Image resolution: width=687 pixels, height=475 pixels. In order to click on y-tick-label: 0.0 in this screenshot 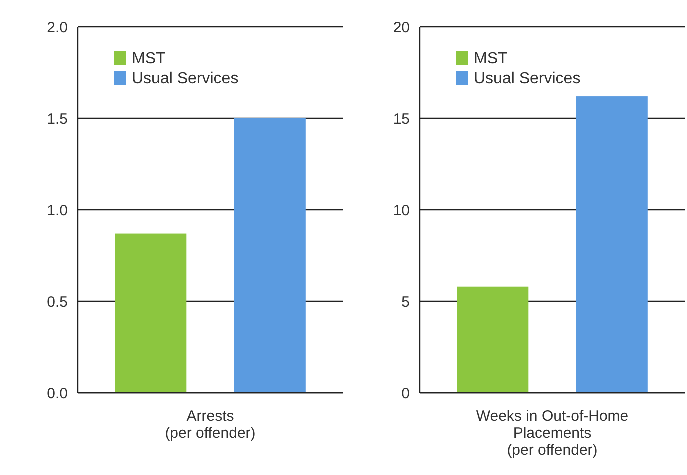, I will do `click(57, 393)`.